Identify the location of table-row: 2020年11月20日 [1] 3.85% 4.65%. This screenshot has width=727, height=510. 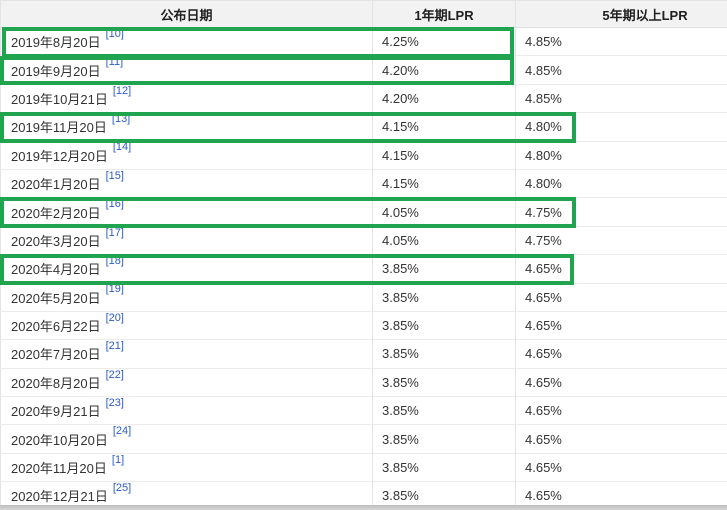
(363, 468).